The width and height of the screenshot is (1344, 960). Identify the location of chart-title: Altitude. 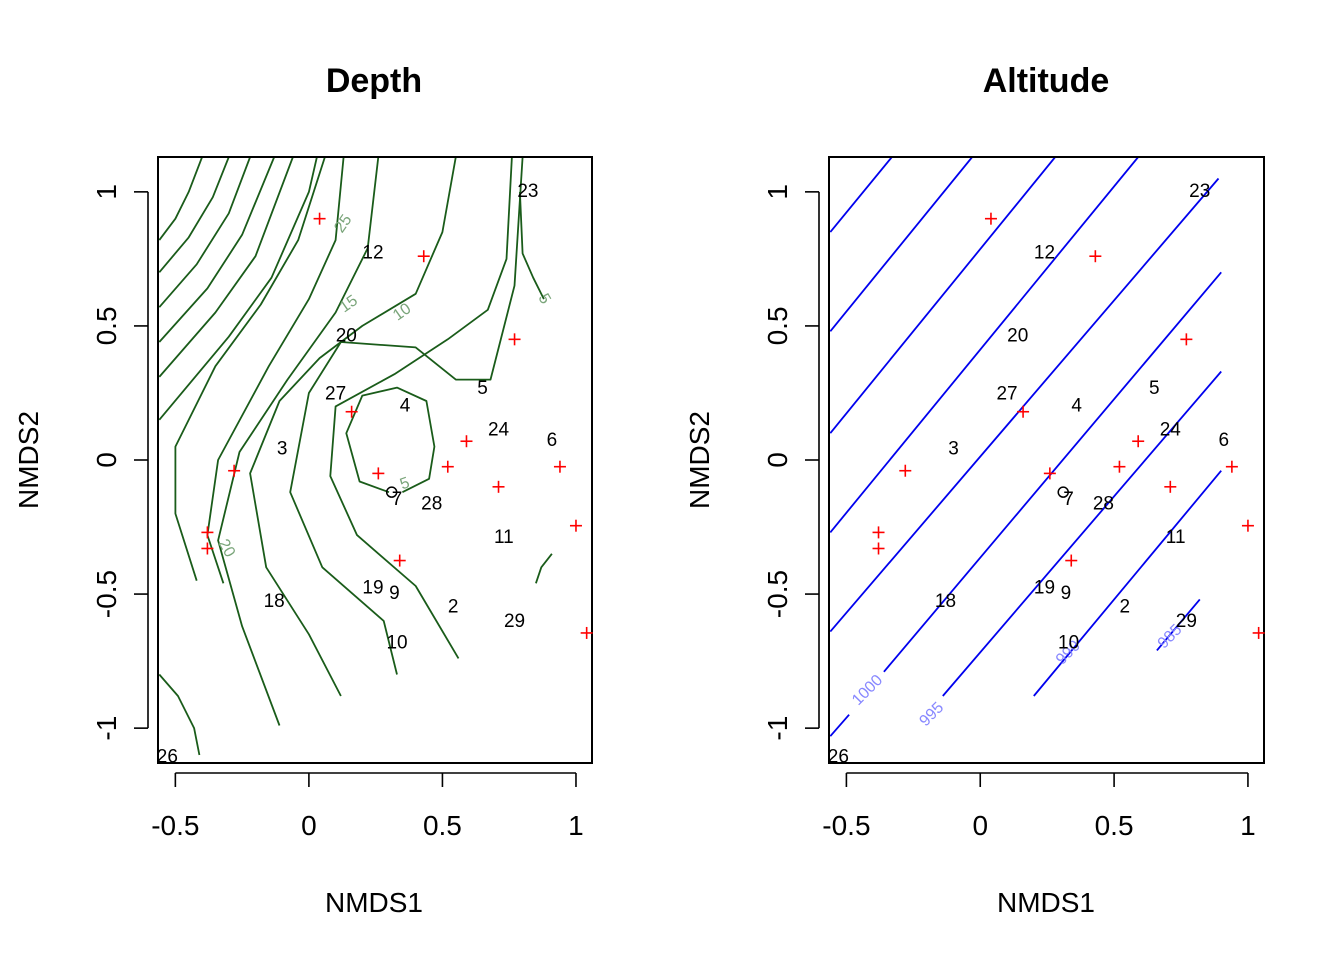
(1046, 81).